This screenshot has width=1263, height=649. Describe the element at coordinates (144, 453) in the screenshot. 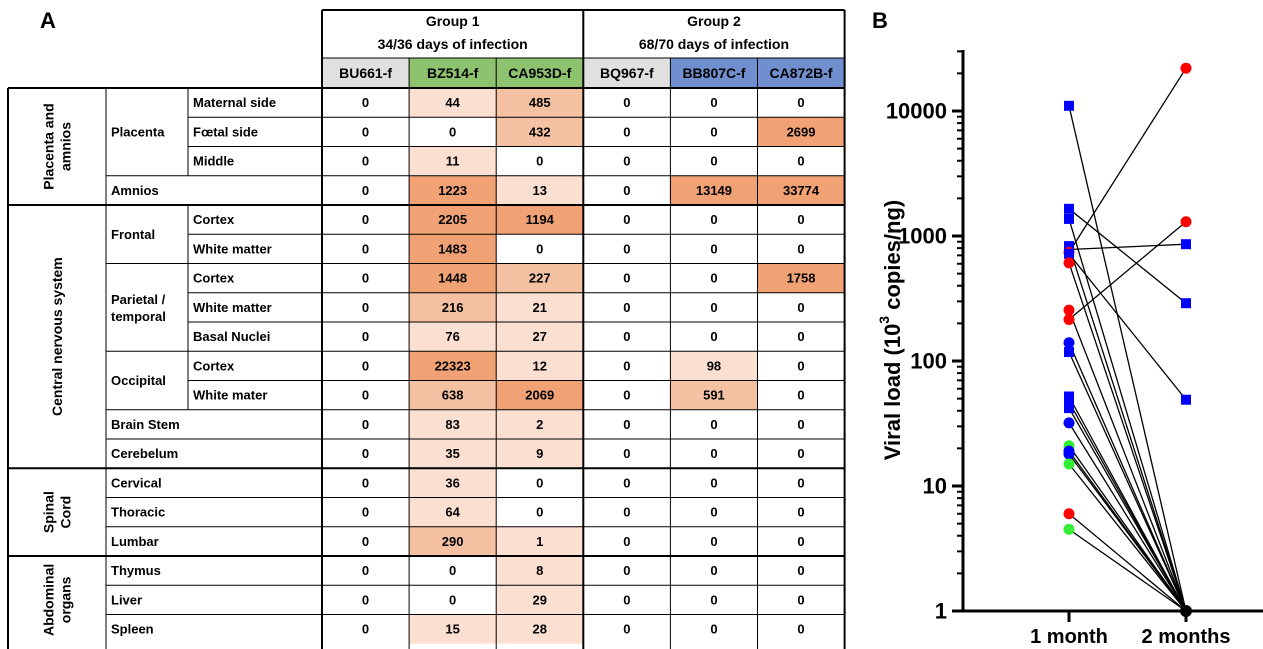

I see `subgroup-label: Cerebelum` at that location.